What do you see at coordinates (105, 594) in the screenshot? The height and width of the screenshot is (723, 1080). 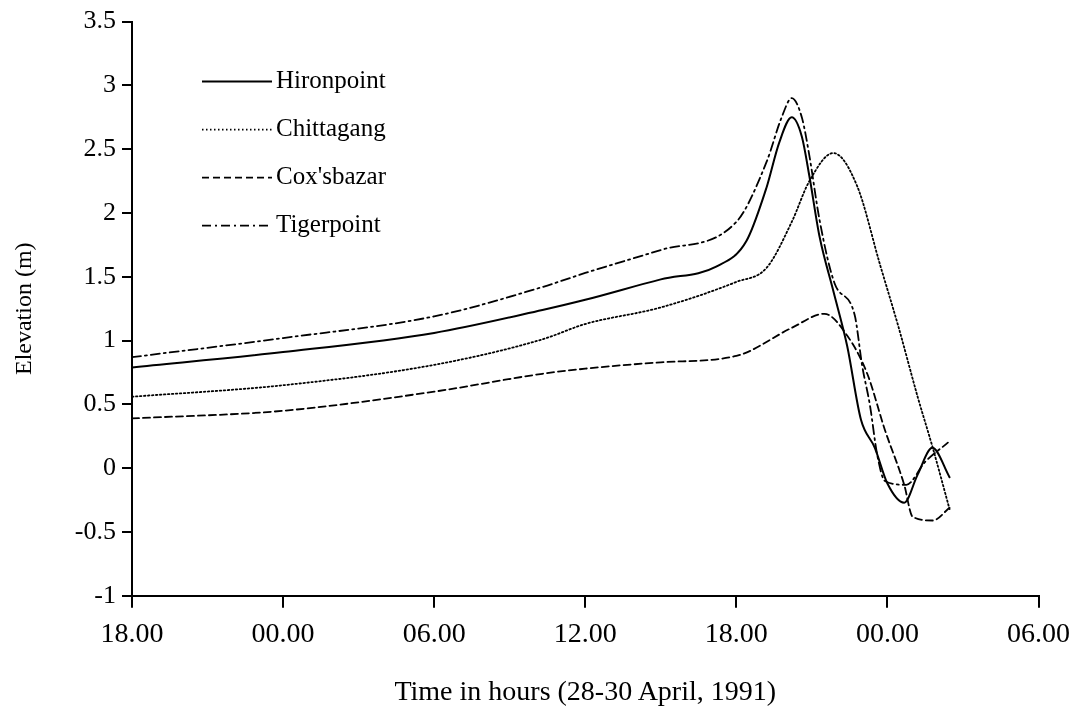 I see `y-tick-label: -1` at bounding box center [105, 594].